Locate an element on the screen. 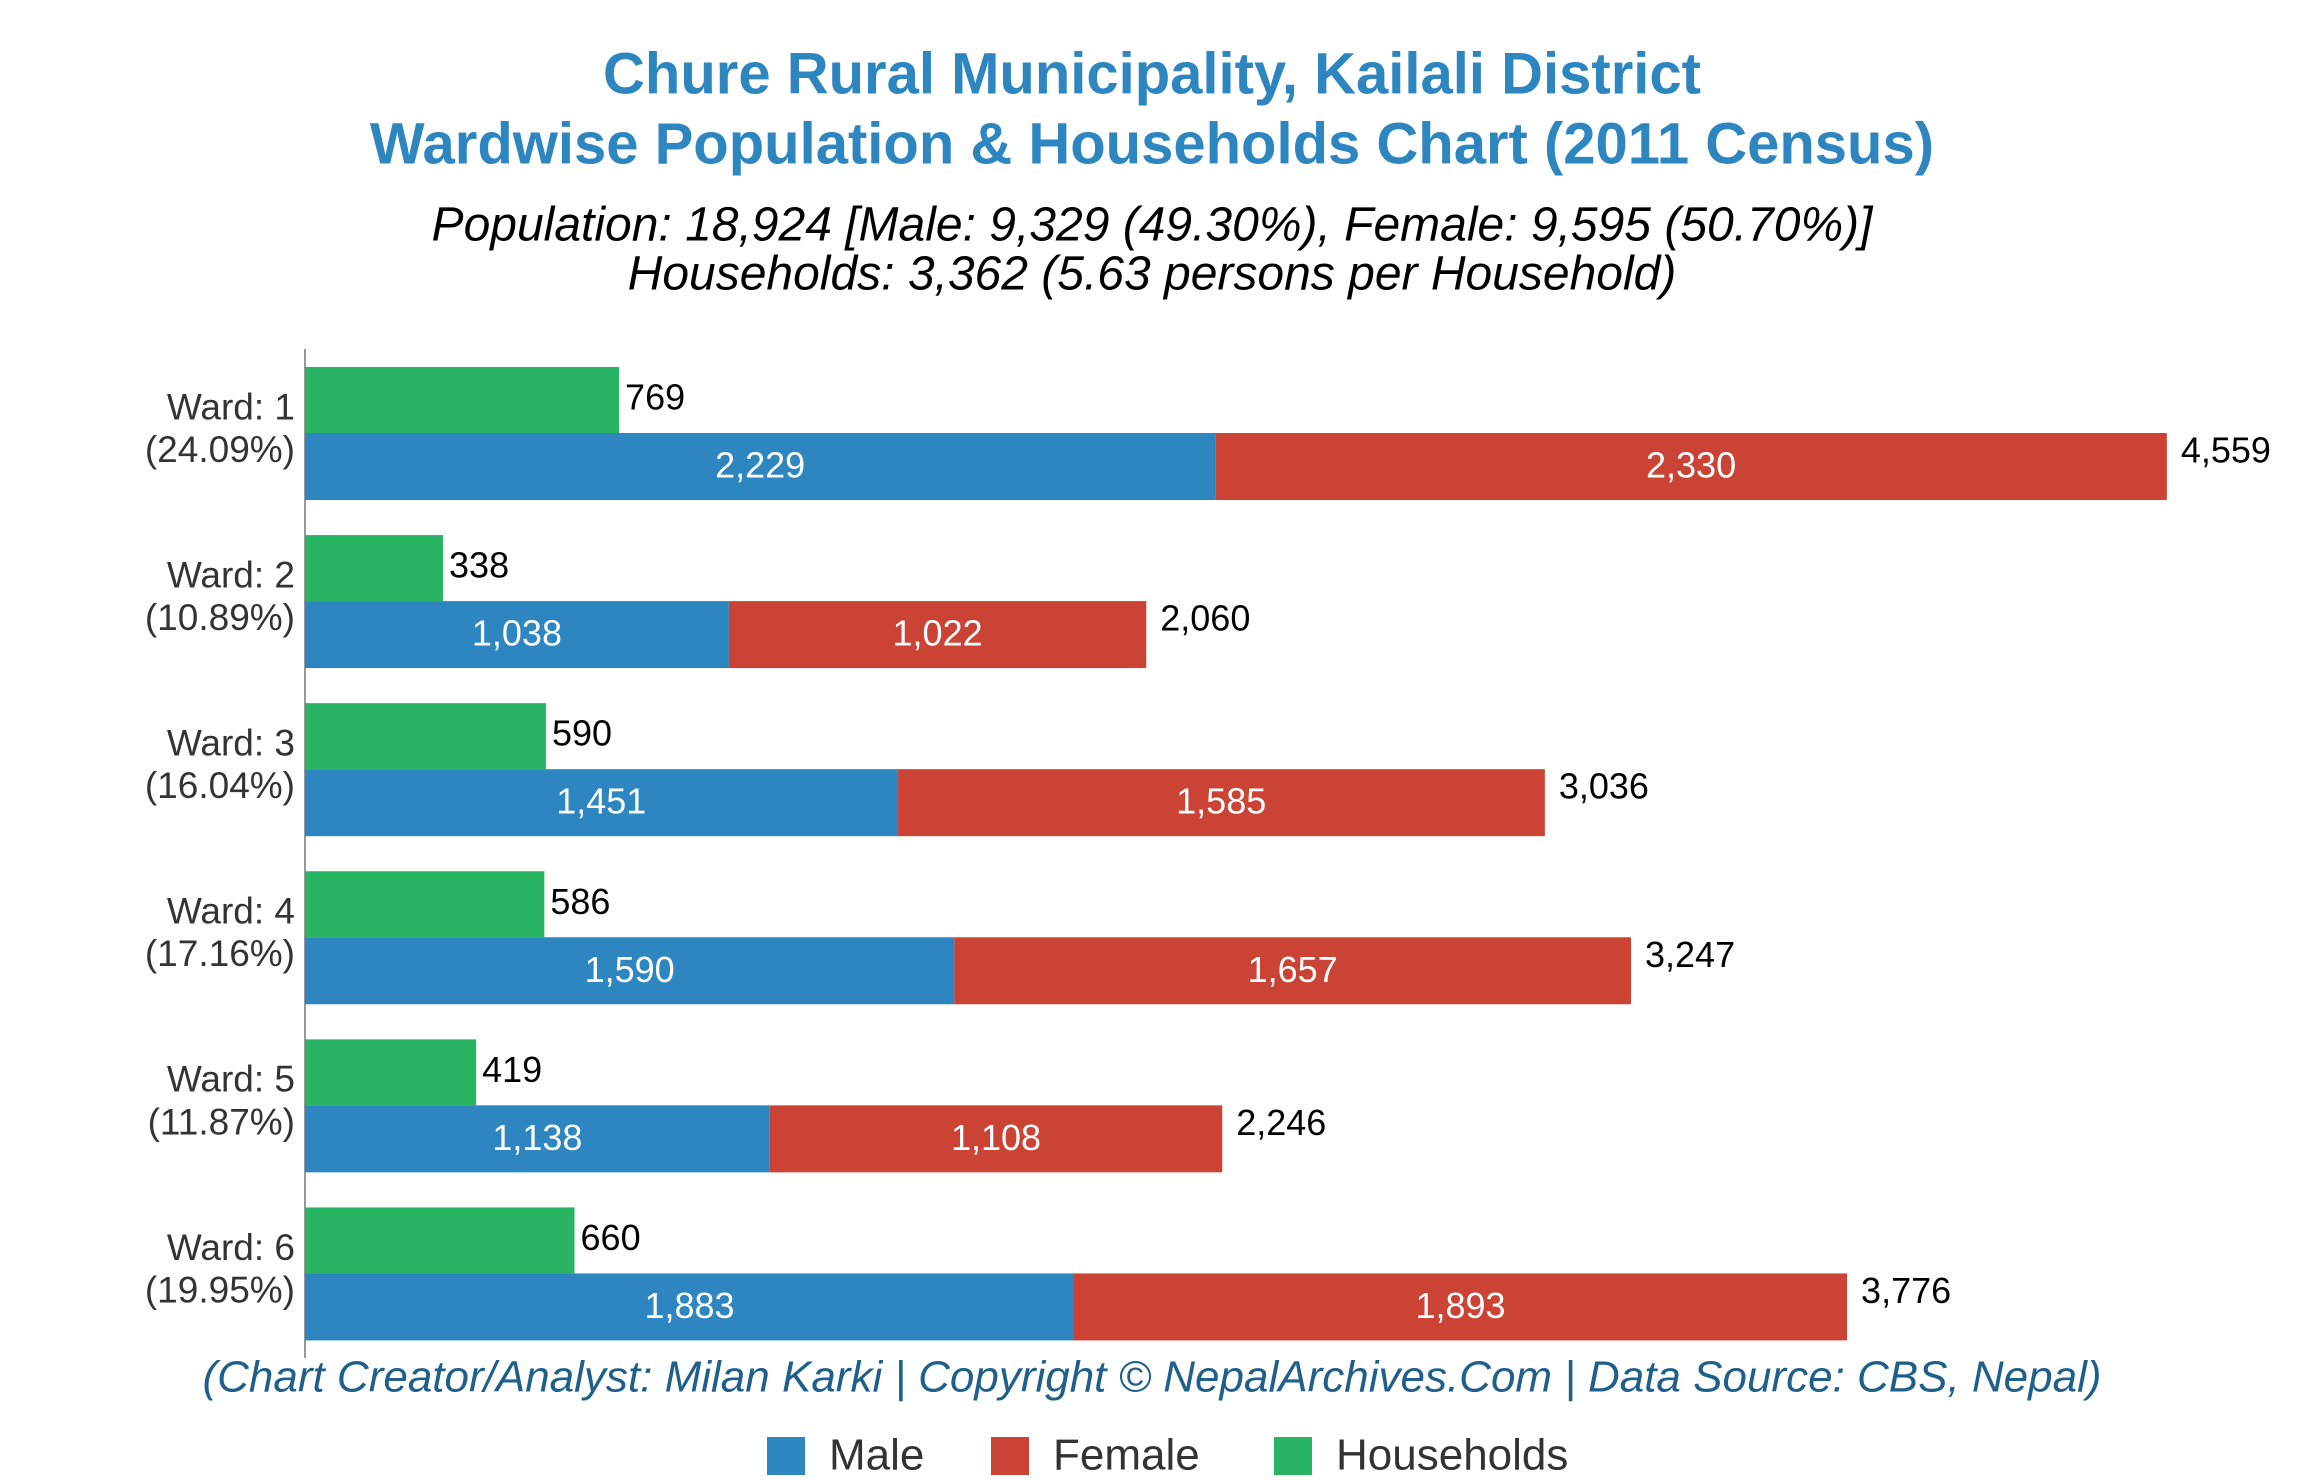  data-label: 769 is located at coordinates (655, 397).